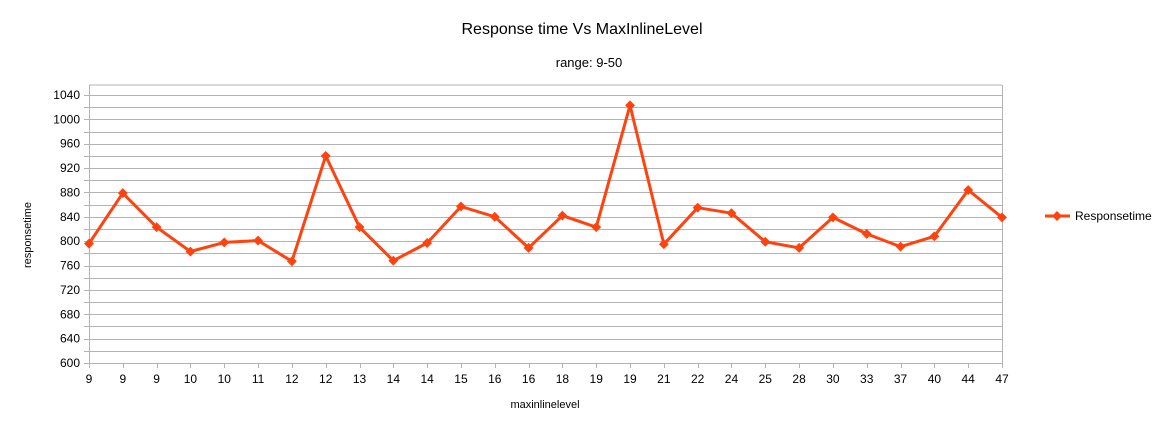 This screenshot has height=429, width=1164. What do you see at coordinates (70, 363) in the screenshot?
I see `y-tick-label: 600` at bounding box center [70, 363].